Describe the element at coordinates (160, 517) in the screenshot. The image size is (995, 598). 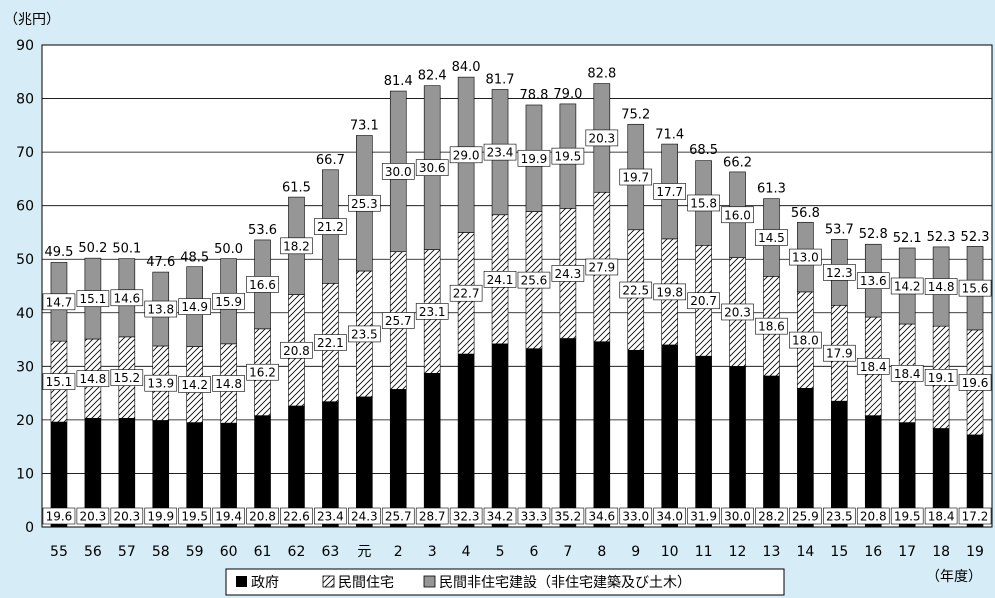
I see `label-government: 19.9` at that location.